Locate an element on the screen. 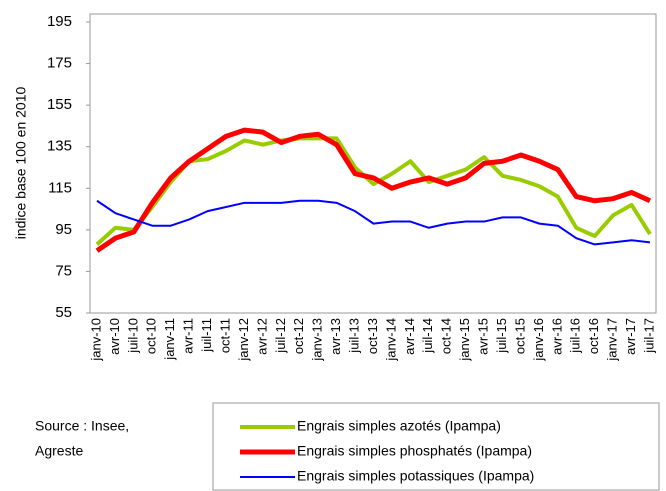 The image size is (666, 491). x-tick-label: oct-12 is located at coordinates (298, 336).